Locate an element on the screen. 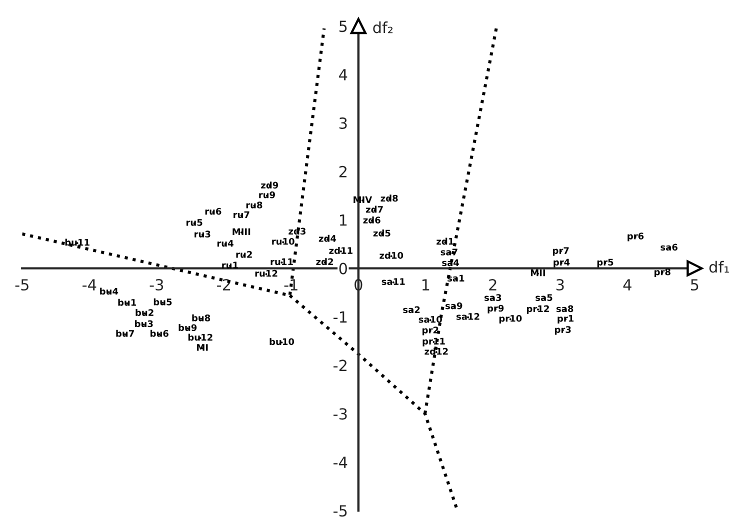  x-tick-label: 3 is located at coordinates (560, 285).